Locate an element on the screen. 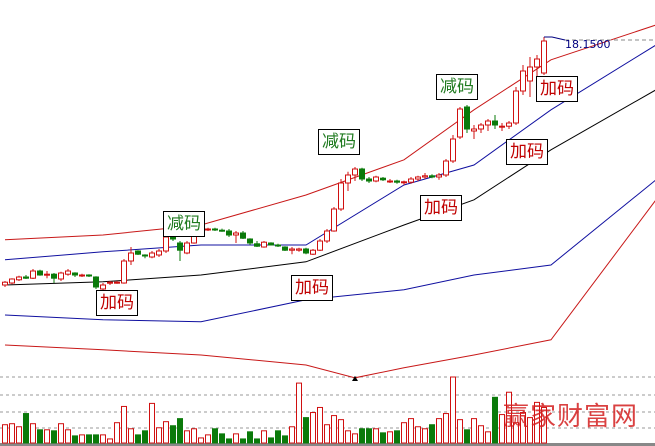 The image size is (655, 446). cut-position-label-1: 减码 is located at coordinates (184, 224).